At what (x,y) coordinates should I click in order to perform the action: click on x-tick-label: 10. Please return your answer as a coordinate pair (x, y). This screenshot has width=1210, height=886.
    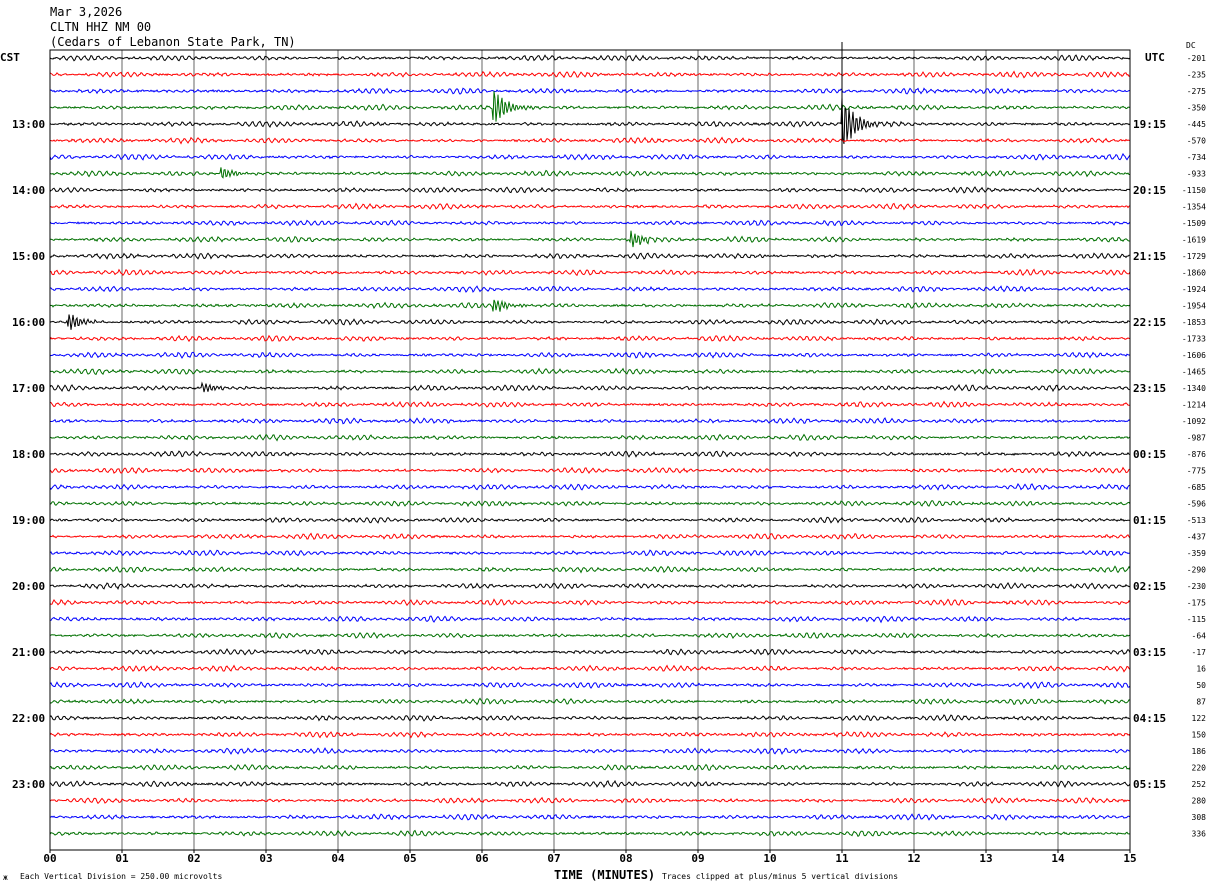
    Looking at the image, I should click on (769, 858).